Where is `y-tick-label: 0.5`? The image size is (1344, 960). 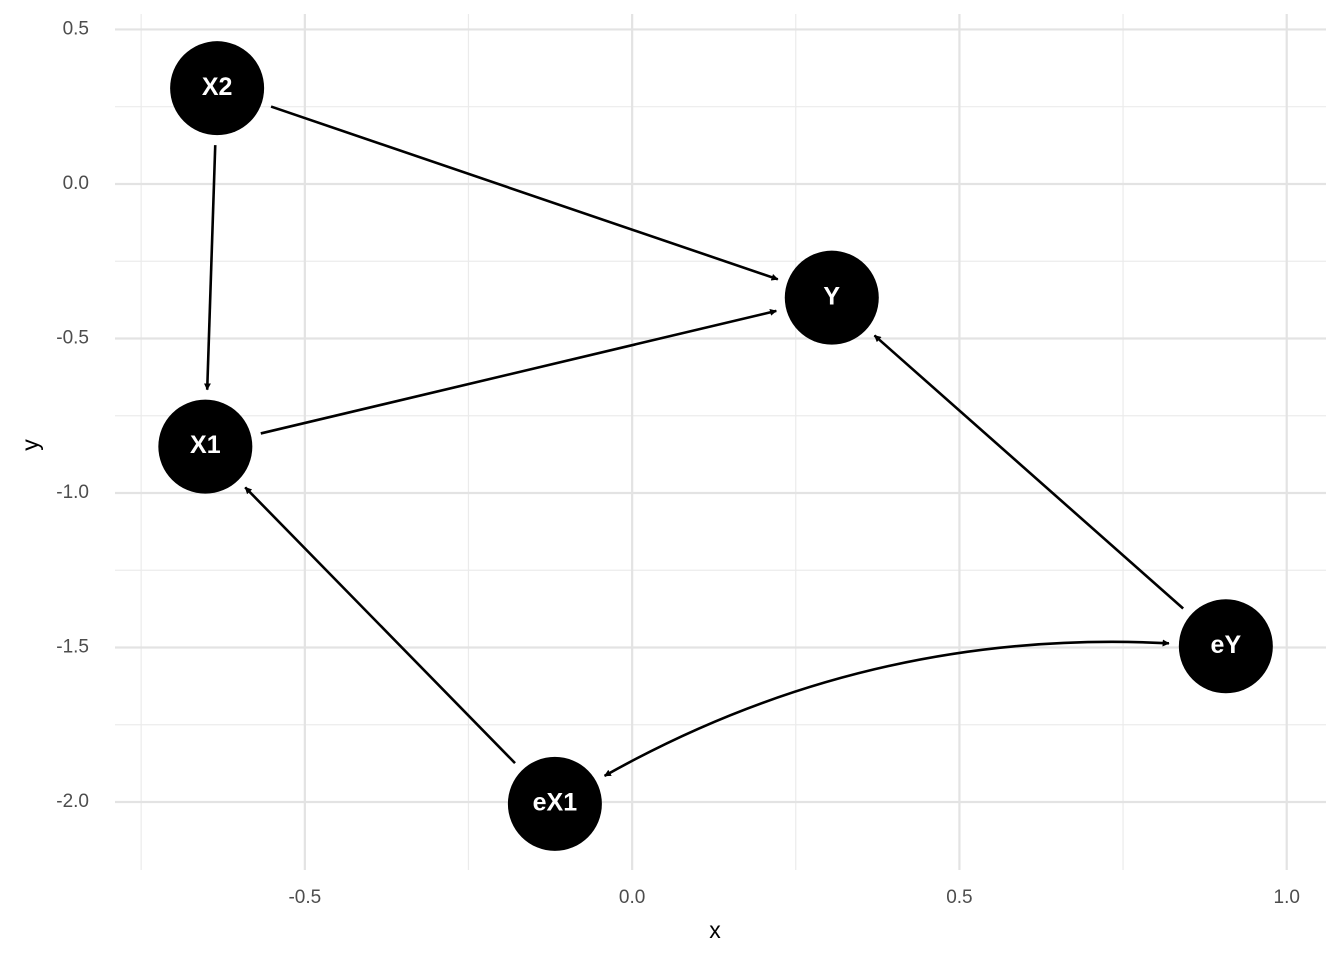
y-tick-label: 0.5 is located at coordinates (76, 28).